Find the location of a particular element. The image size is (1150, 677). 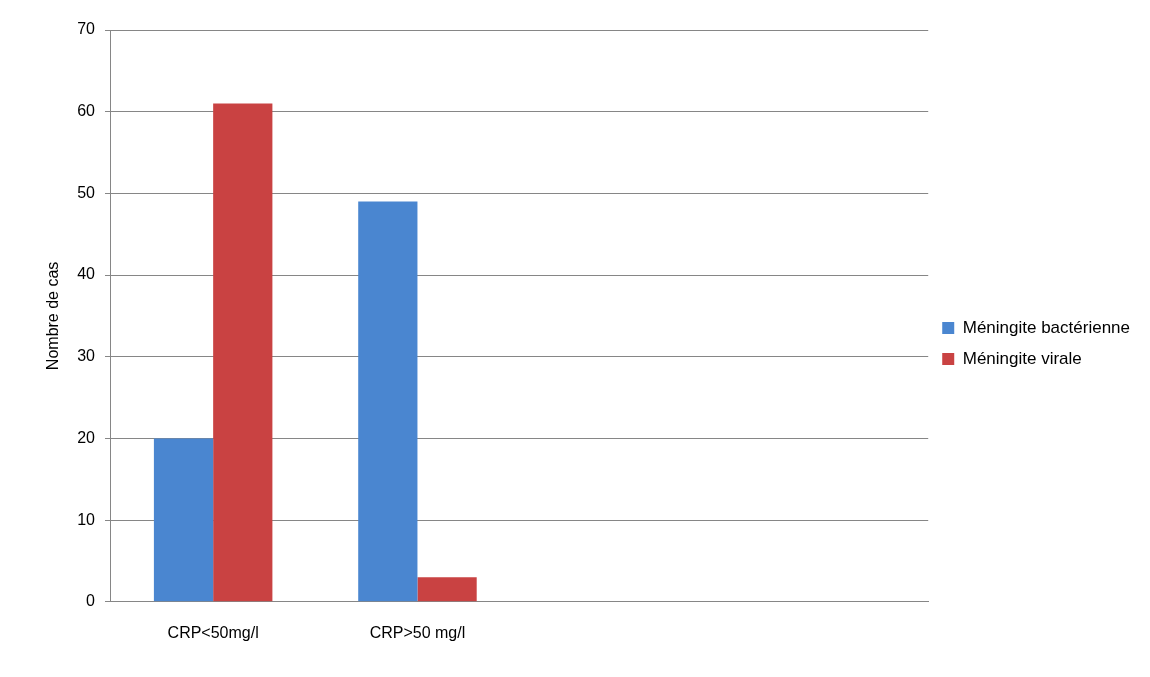

y-tick-label: 50 is located at coordinates (86, 192).